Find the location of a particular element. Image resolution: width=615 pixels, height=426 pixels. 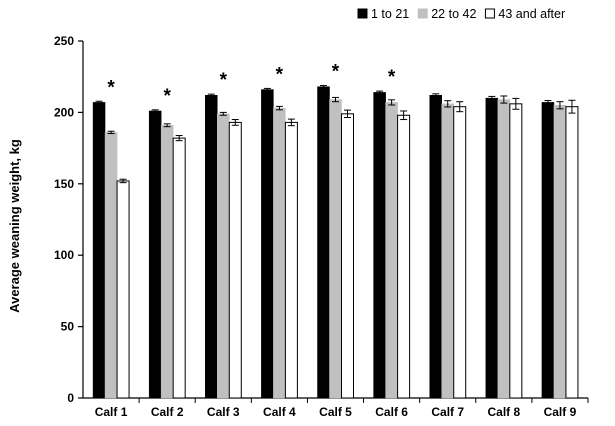

x-tick-label: Calf 5 is located at coordinates (335, 412).